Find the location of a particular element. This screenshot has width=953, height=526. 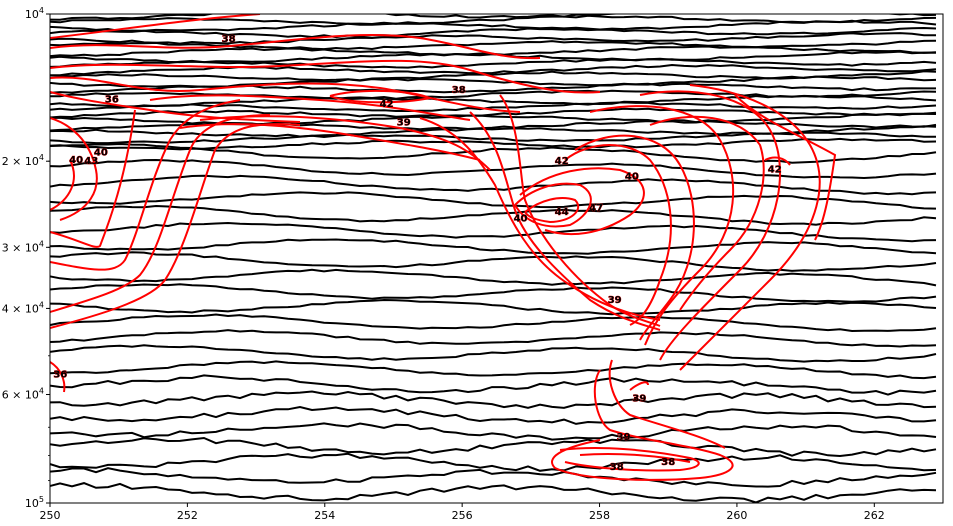

y-axis: 104 2 × 104 3 × 104 4 × 104 6 × 104 105 is located at coordinates (26, 258).